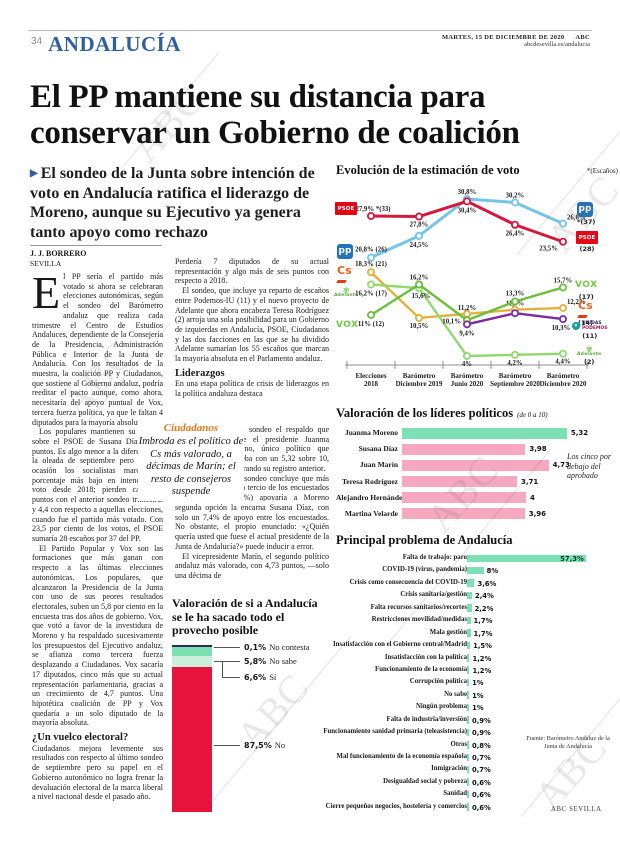 The width and height of the screenshot is (620, 846). I want to click on svg-text: 12,2%, so click(576, 302).